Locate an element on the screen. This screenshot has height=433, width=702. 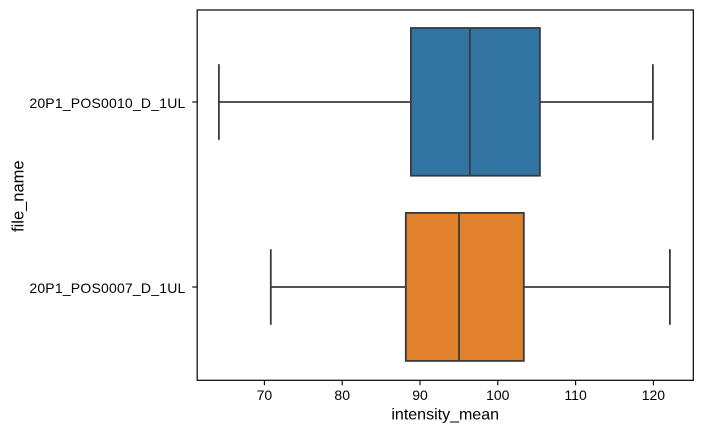
svg-text: 110 is located at coordinates (575, 395).